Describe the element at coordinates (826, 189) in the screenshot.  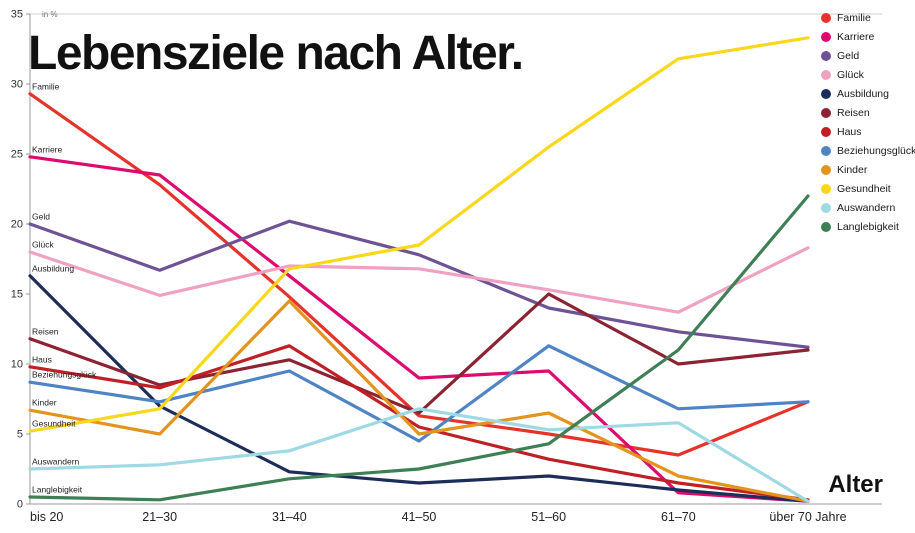
I see `legend-swatch-gesundheit` at that location.